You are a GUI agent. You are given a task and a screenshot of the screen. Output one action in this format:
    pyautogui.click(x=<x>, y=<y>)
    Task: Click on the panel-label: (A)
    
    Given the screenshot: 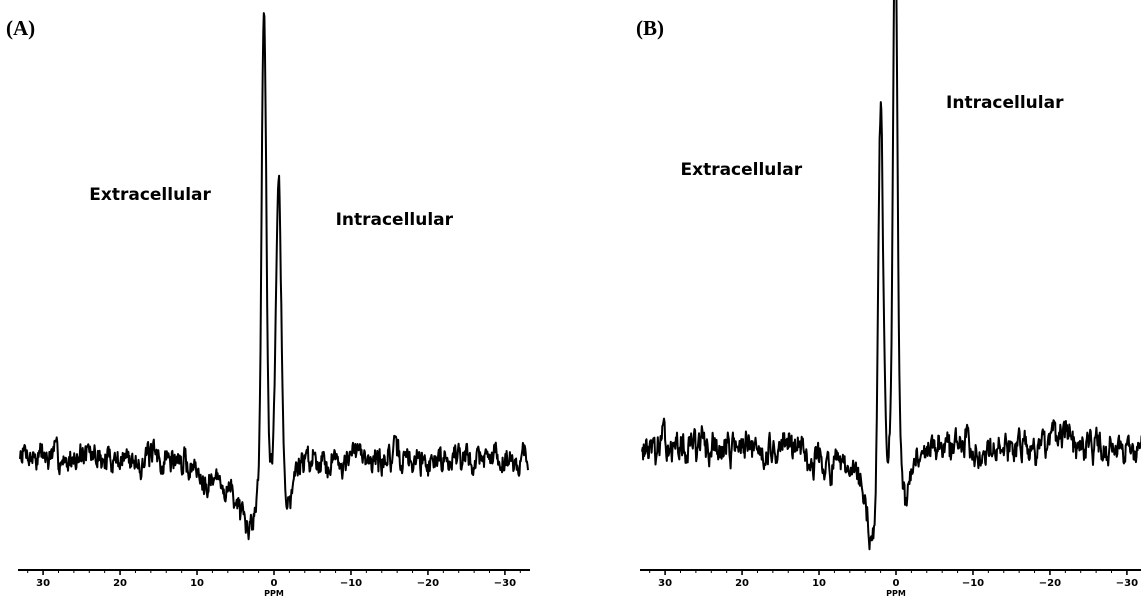 What is the action you would take?
    pyautogui.click(x=21, y=28)
    